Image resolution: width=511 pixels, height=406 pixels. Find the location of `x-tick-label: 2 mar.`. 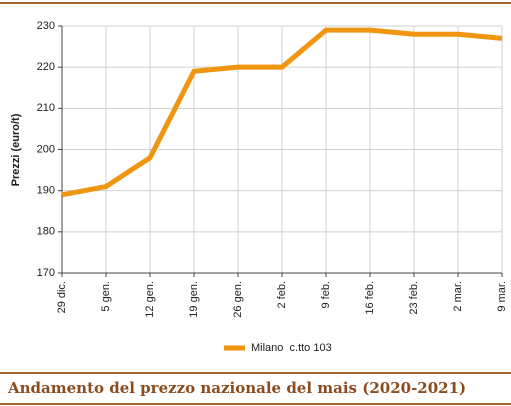

x-tick-label: 2 mar. is located at coordinates (458, 296).